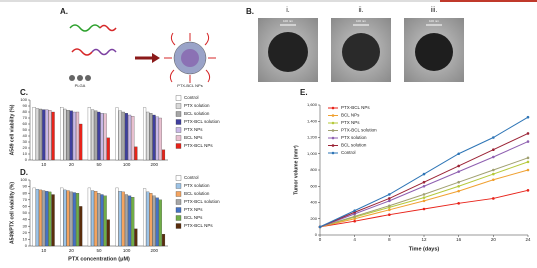  I want to click on legend-label: BCL NPs, so click(350, 115).